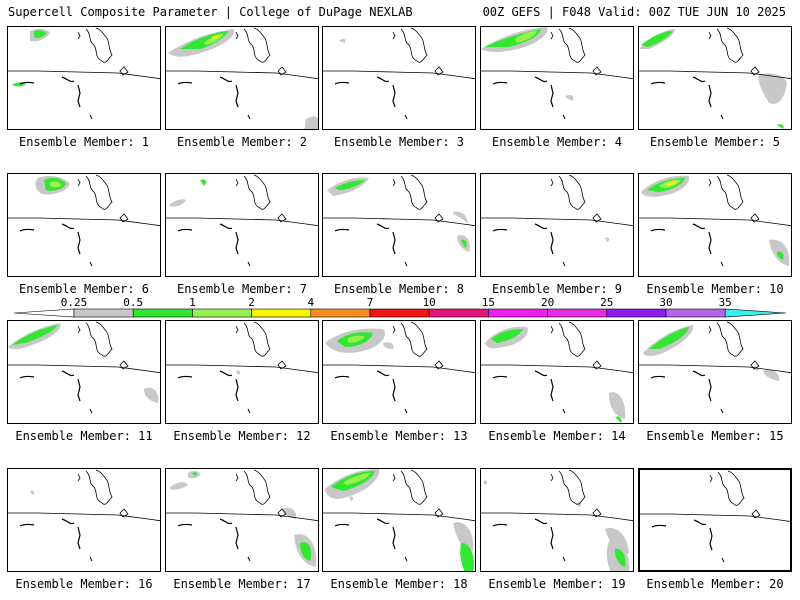 This screenshot has width=800, height=600. What do you see at coordinates (192, 302) in the screenshot?
I see `colorbar-label-2: 1` at bounding box center [192, 302].